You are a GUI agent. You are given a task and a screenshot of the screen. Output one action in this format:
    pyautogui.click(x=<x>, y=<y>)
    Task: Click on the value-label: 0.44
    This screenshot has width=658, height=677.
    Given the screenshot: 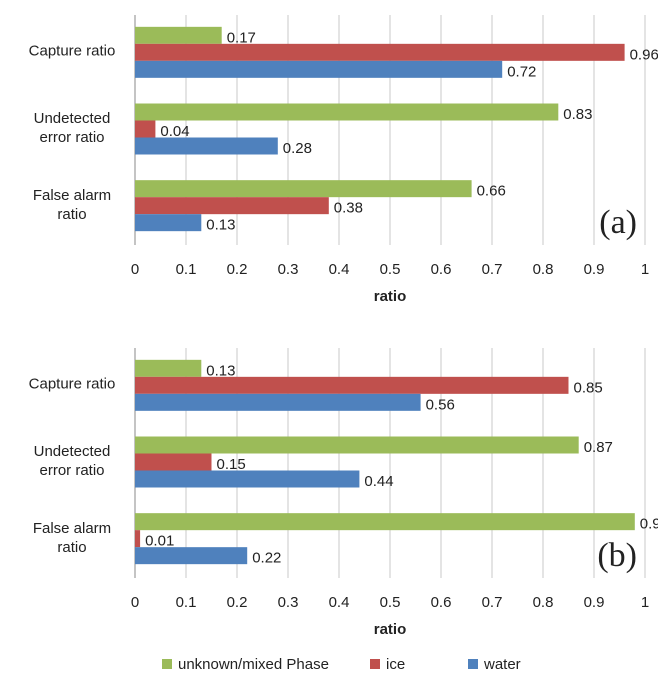 What is the action you would take?
    pyautogui.click(x=378, y=481)
    